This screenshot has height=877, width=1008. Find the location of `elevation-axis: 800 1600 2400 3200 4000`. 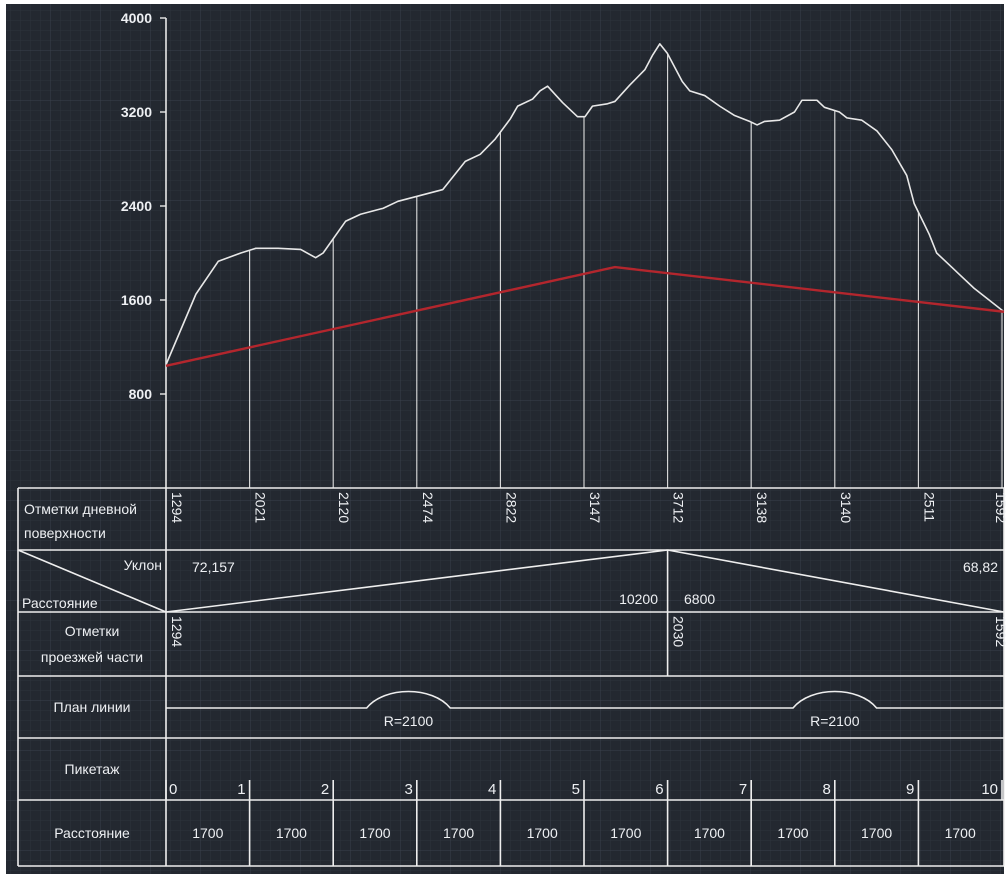

elevation-axis: 800 1600 2400 3200 4000 is located at coordinates (144, 249).